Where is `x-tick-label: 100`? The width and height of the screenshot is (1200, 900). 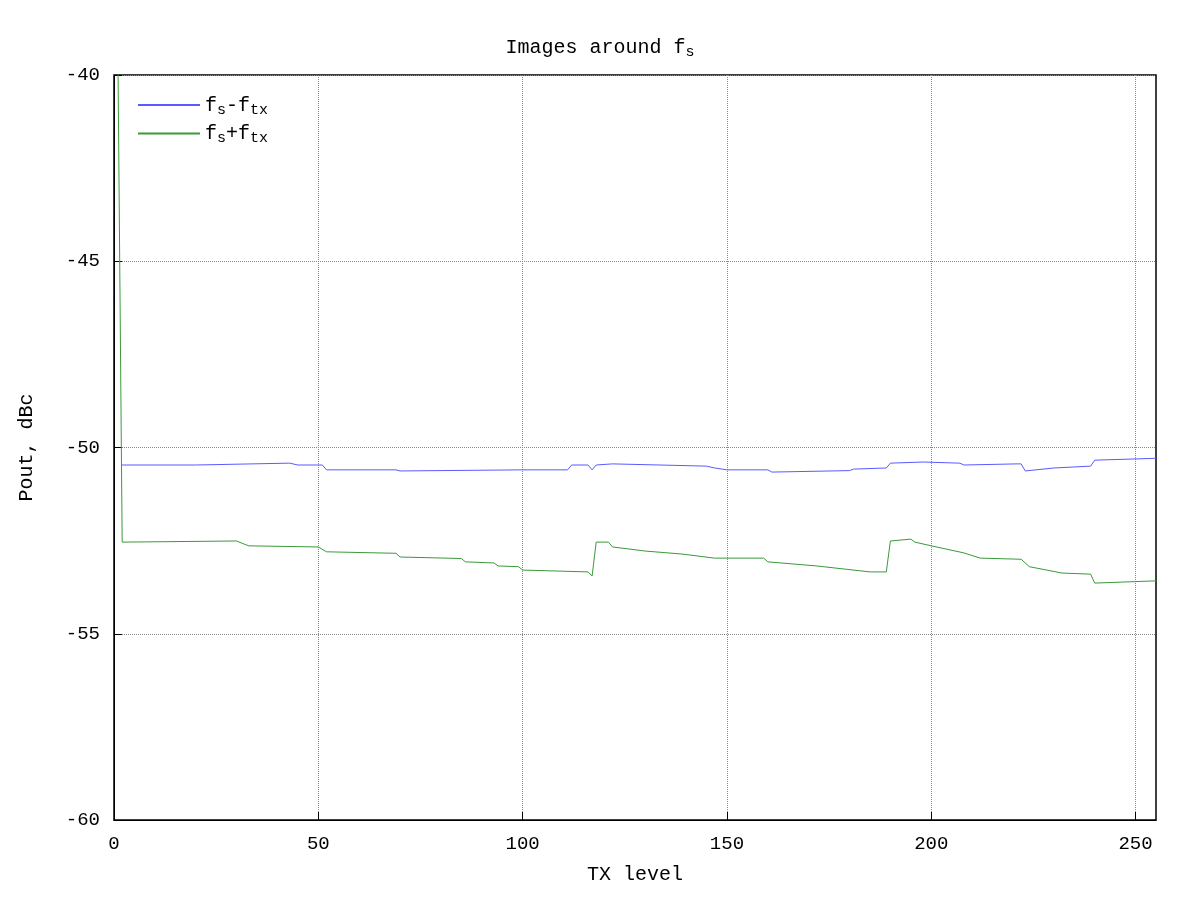 x-tick-label: 100 is located at coordinates (522, 843).